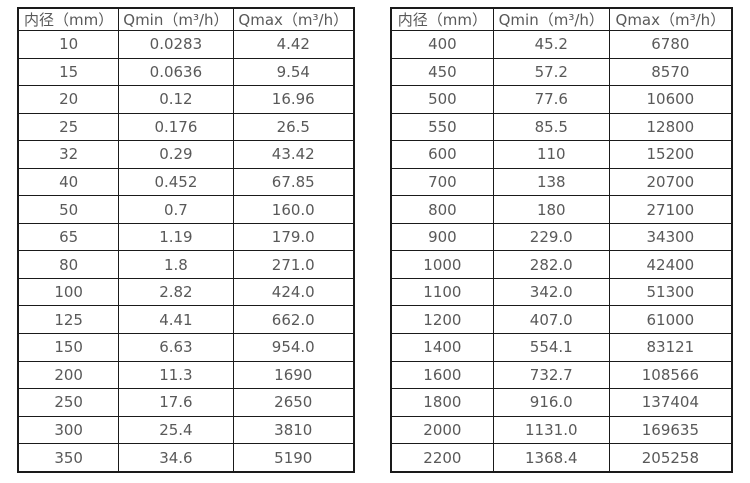  I want to click on column-header: 内径（mm）, so click(68, 19).